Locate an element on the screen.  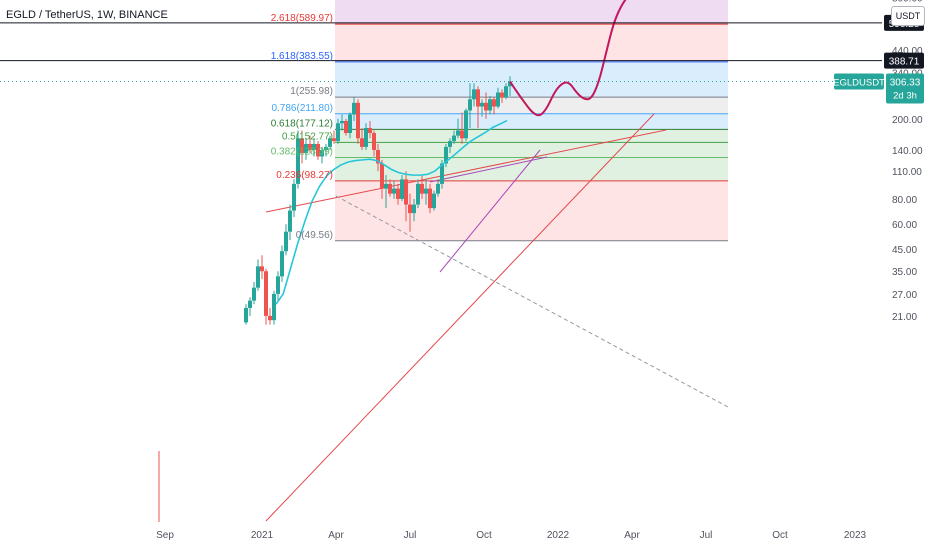
time-axis: Sep 2021 Apr Jul Oct 2022 Apr Jul Oct 2023 is located at coordinates (511, 535).